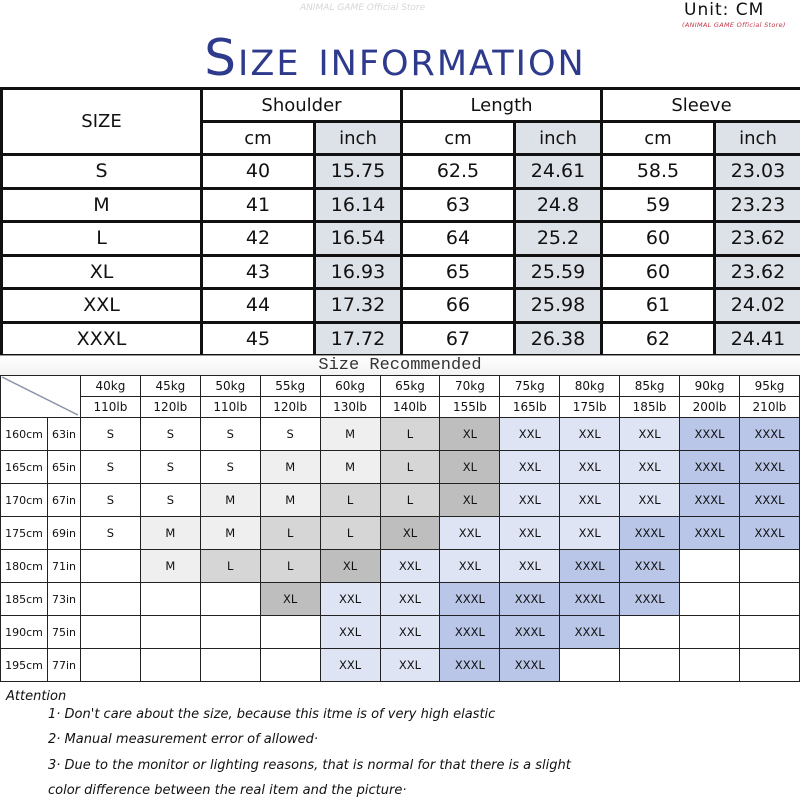 The width and height of the screenshot is (800, 800). Describe the element at coordinates (64, 632) in the screenshot. I see `height-in: 75in` at that location.